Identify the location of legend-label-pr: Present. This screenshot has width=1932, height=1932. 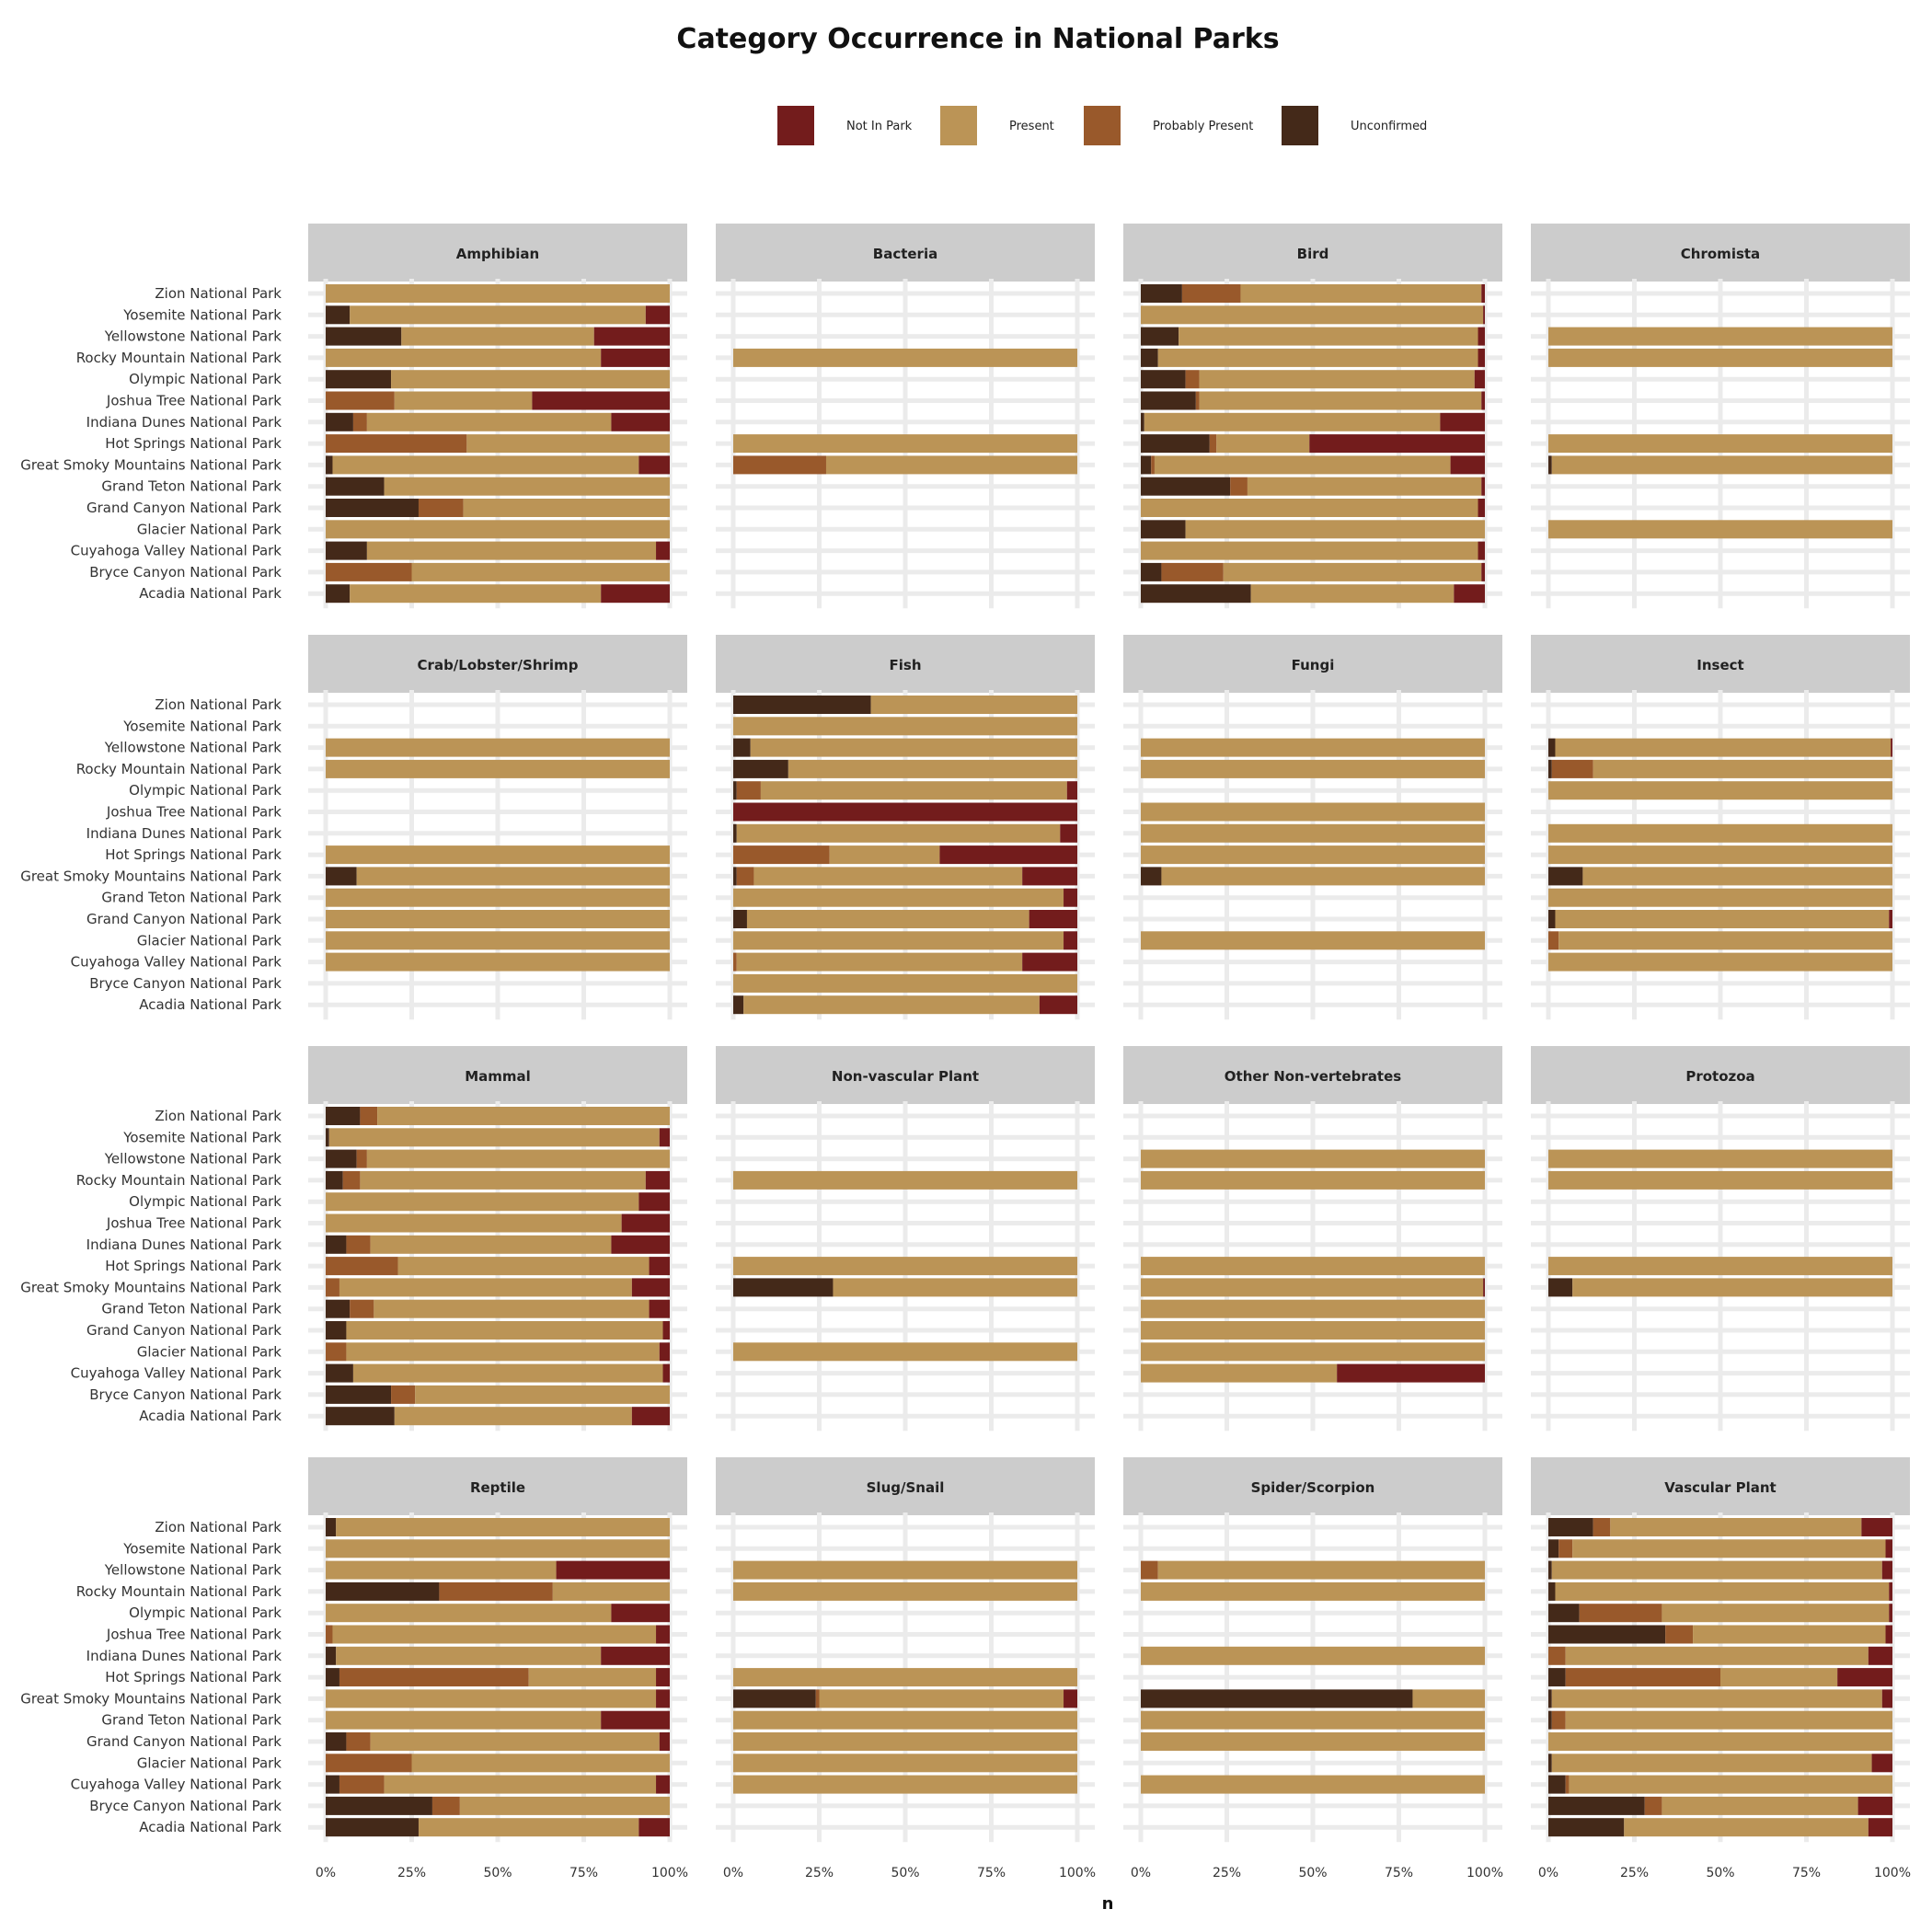
(1031, 126).